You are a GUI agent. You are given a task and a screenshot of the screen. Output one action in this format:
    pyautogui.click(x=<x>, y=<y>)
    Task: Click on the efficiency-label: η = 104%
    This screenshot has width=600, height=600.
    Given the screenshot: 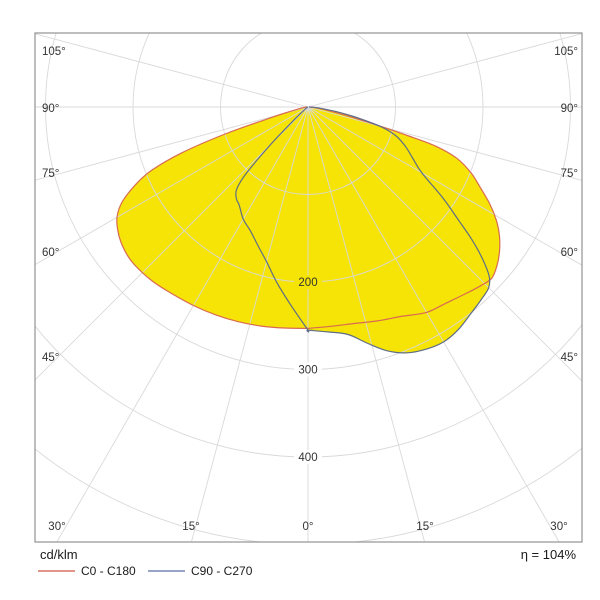 What is the action you would take?
    pyautogui.click(x=548, y=554)
    